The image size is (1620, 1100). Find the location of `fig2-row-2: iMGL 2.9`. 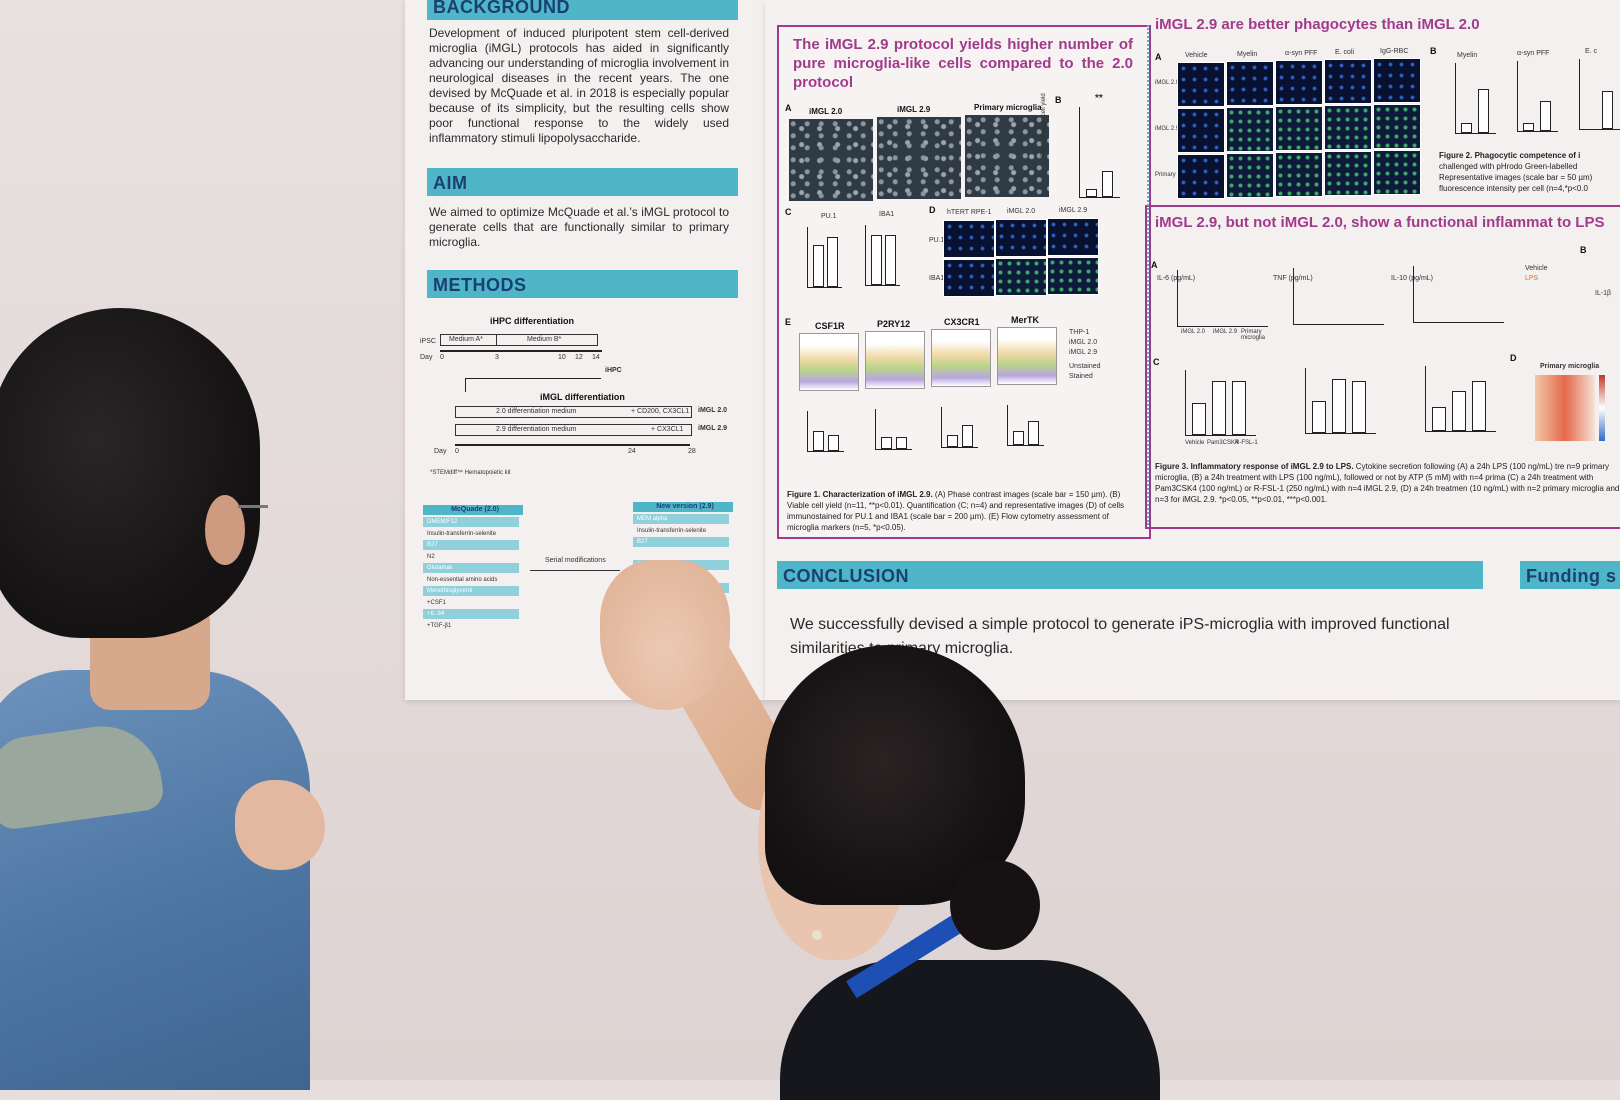

fig2-row-2: iMGL 2.9 is located at coordinates (1167, 129).